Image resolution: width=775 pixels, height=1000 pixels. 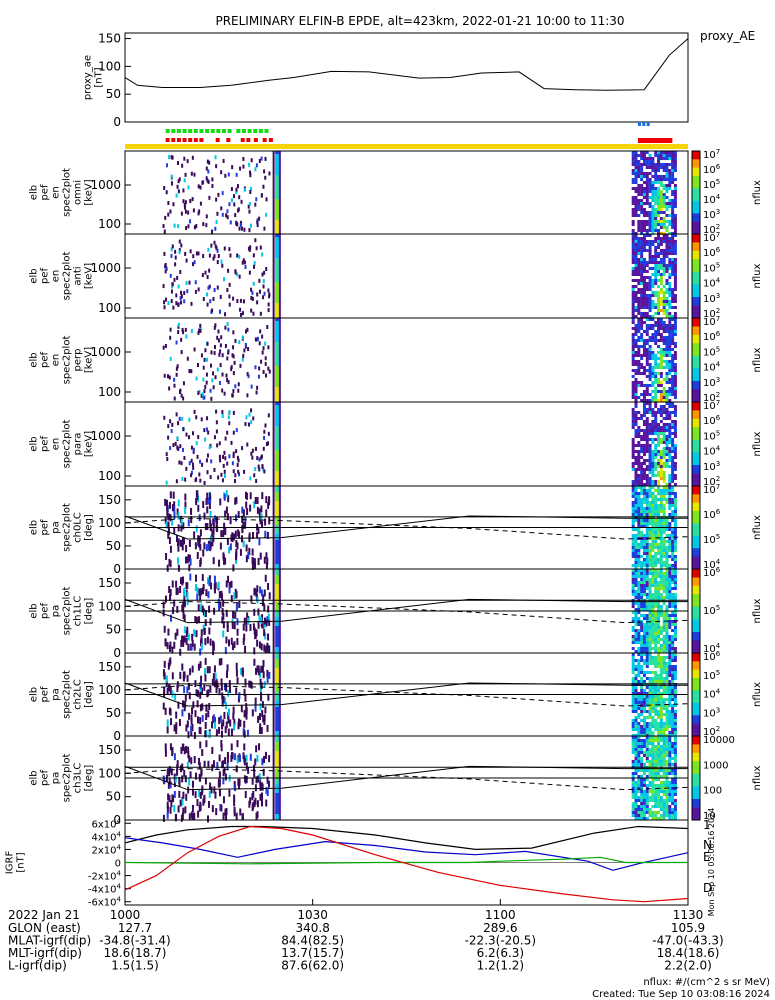 I want to click on ylabel-line: elb, so click(x=34, y=443).